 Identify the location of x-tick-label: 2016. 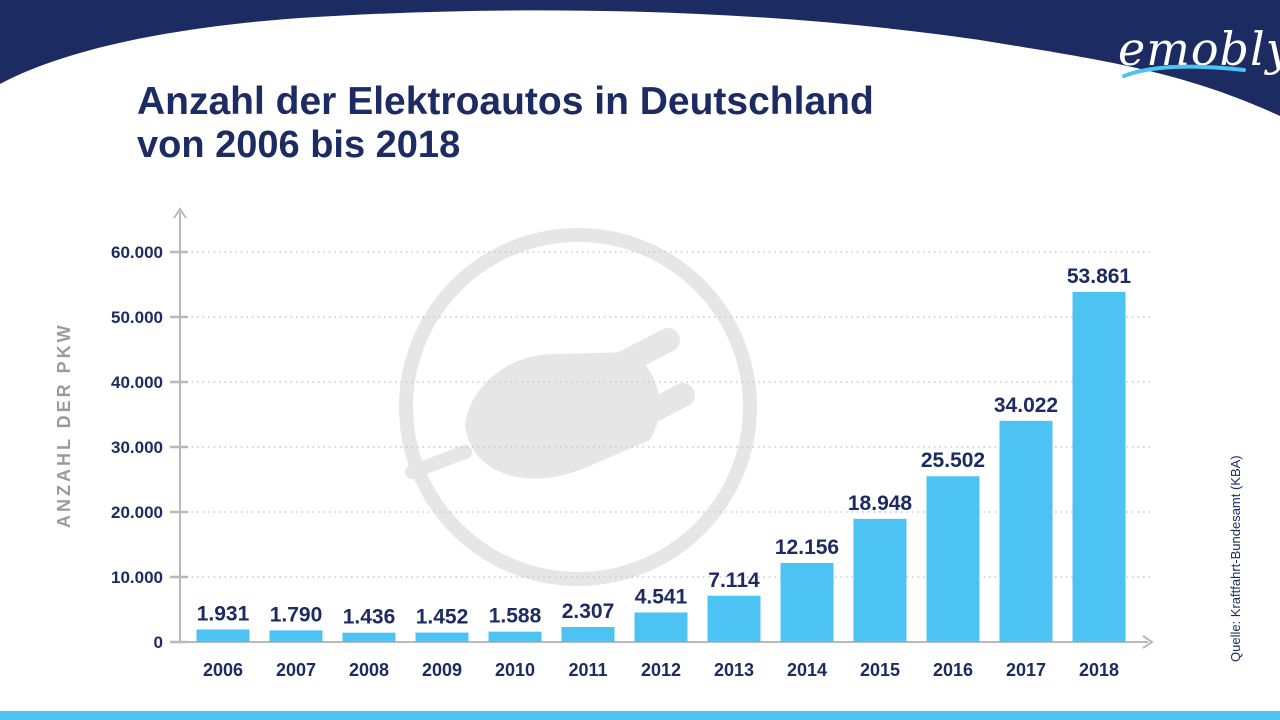
(953, 670).